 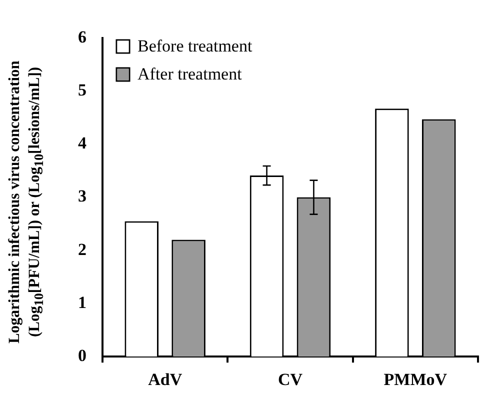 I want to click on x-tick-label: CV, so click(x=291, y=380).